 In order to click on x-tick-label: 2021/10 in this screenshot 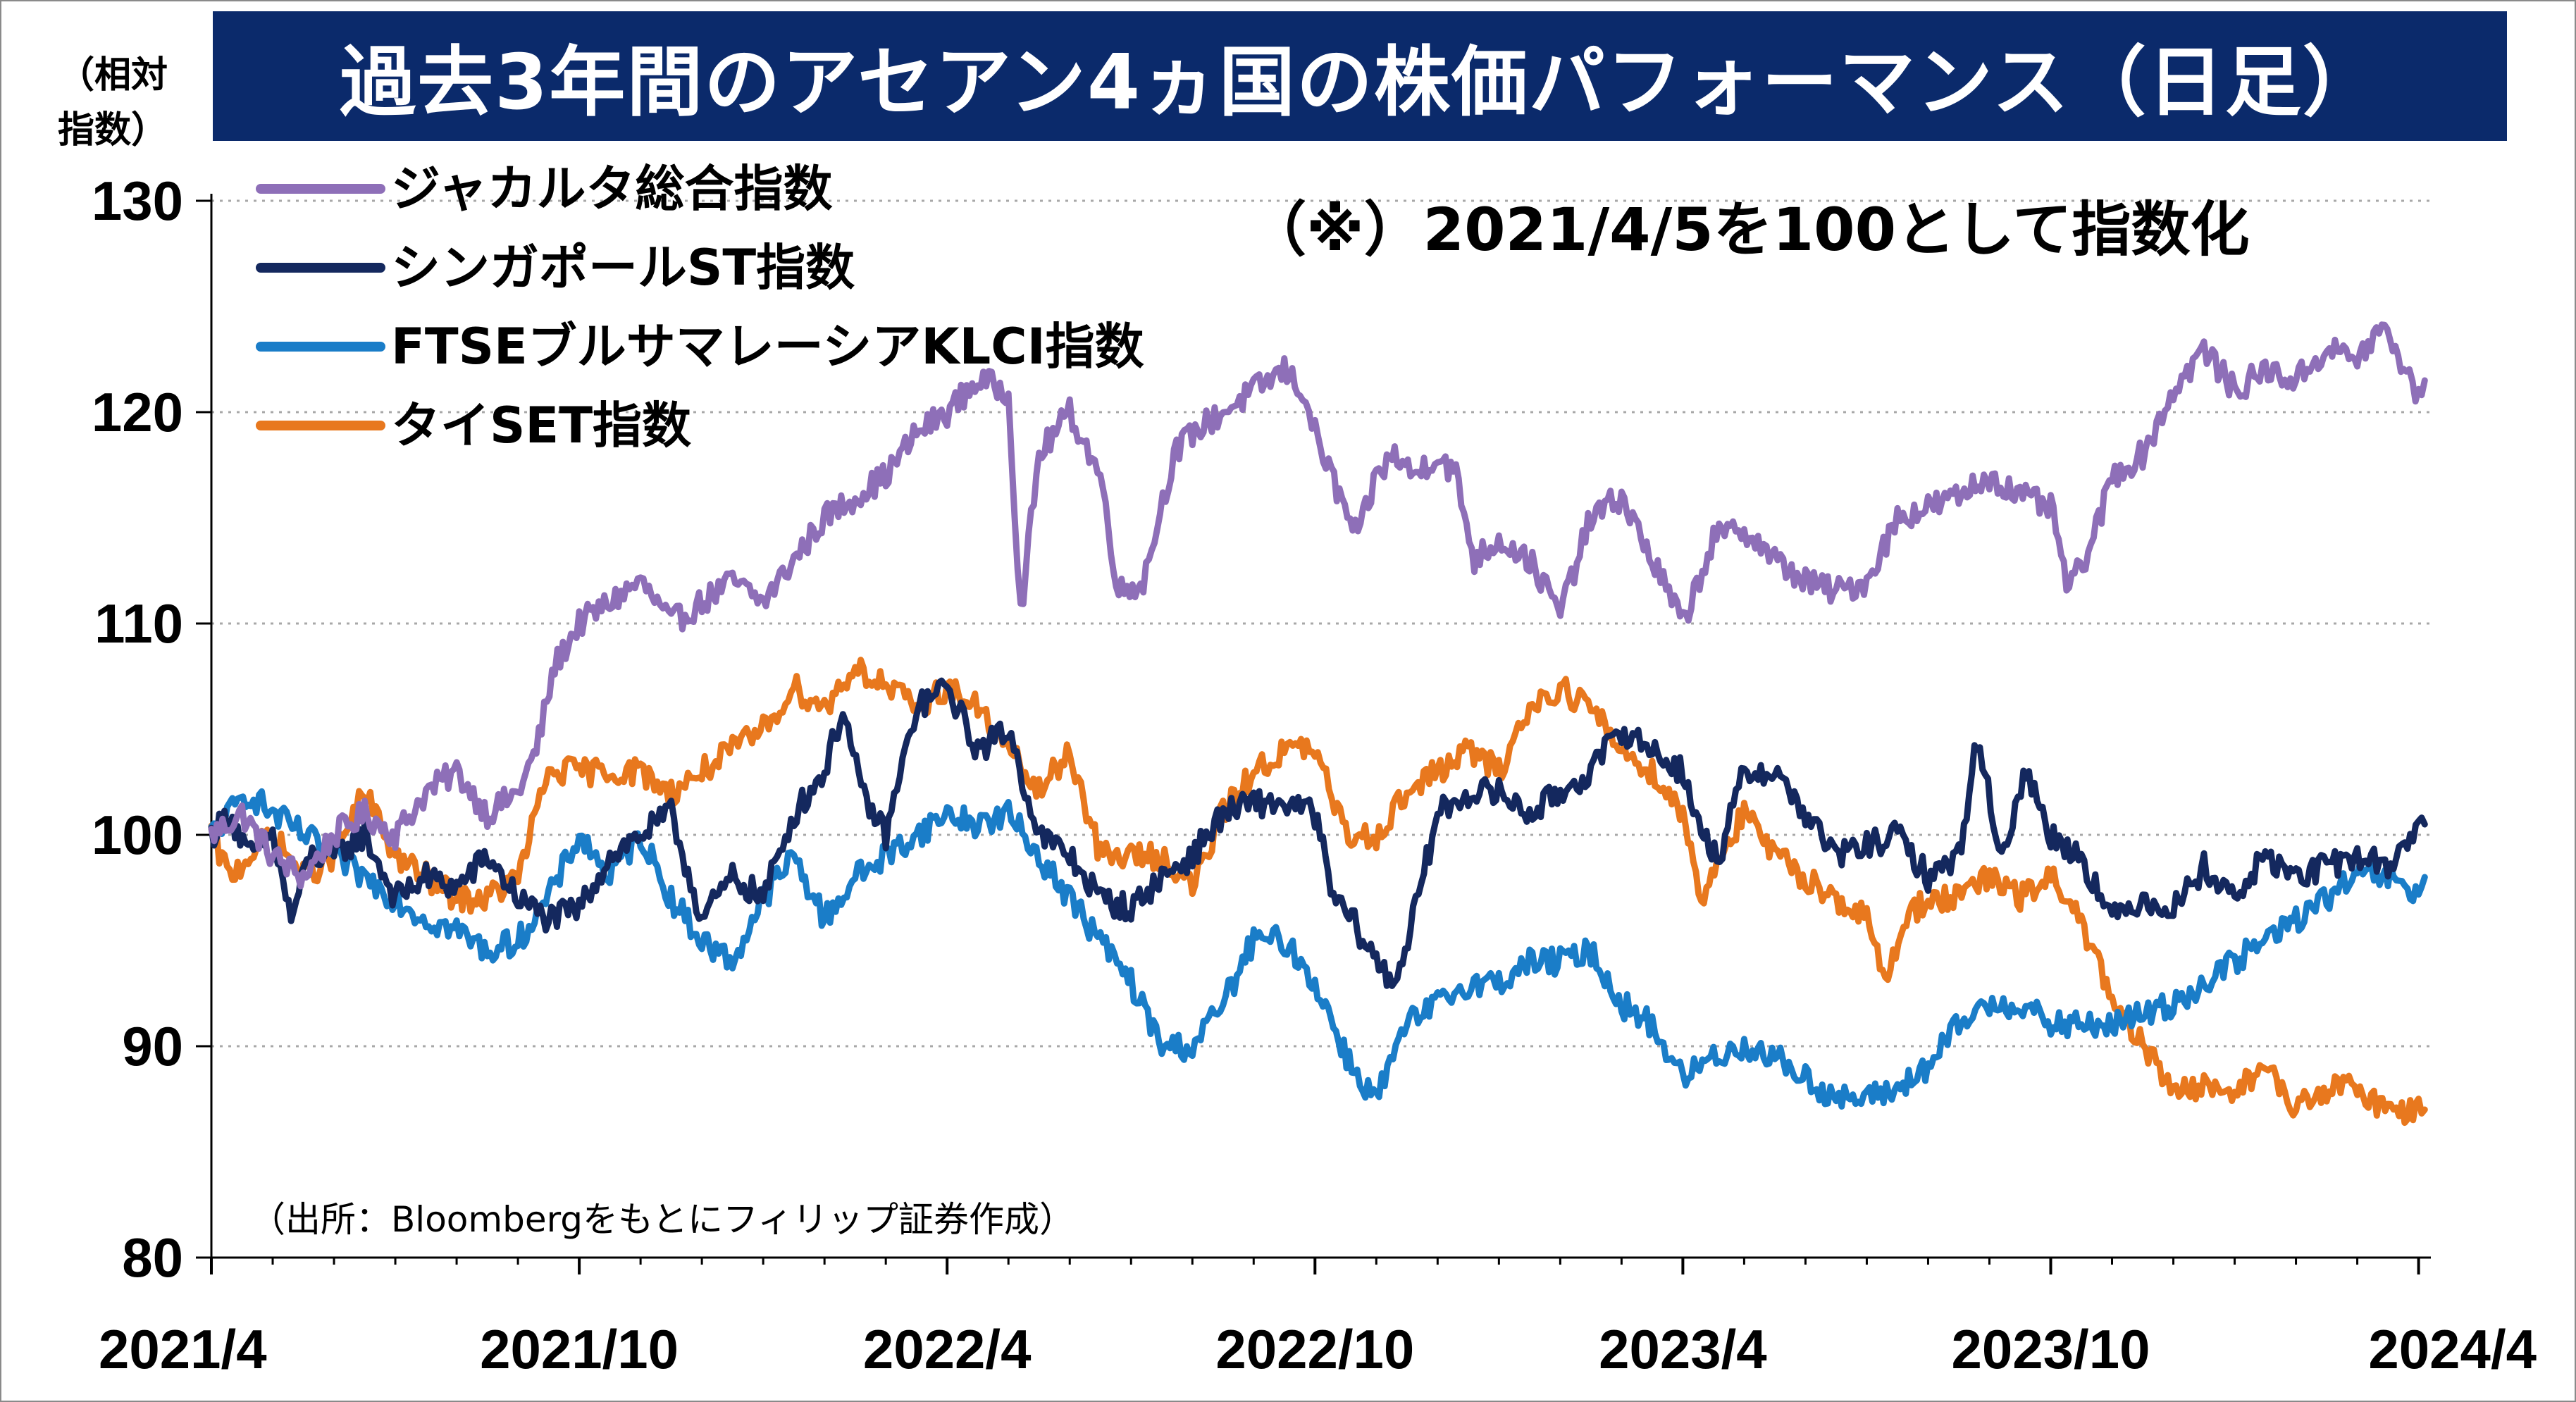, I will do `click(579, 1349)`.